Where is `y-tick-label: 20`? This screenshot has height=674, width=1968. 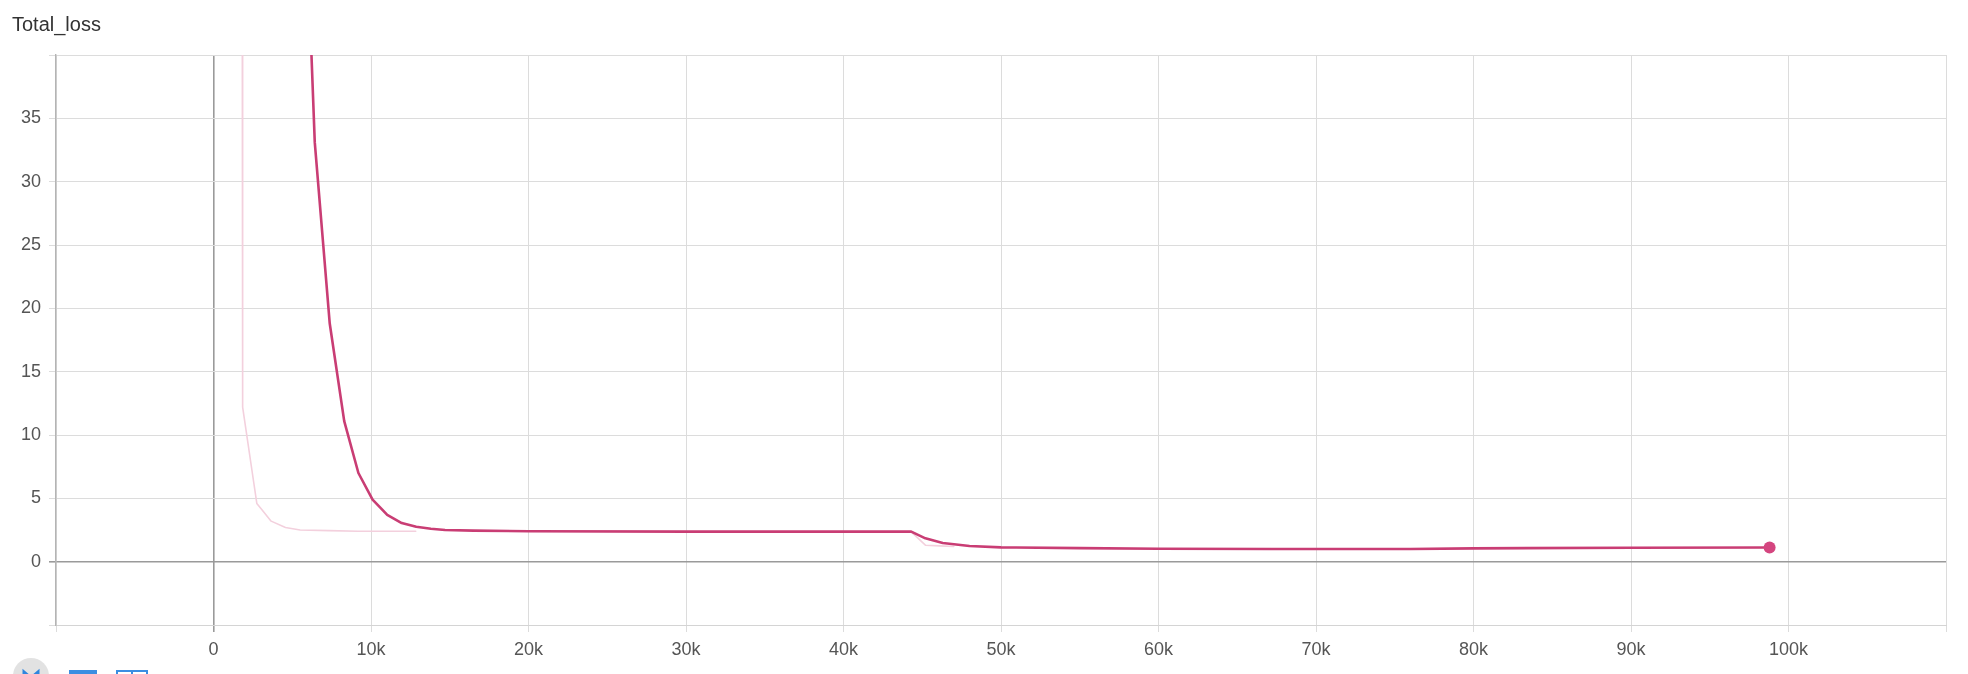
y-tick-label: 20 is located at coordinates (30, 307).